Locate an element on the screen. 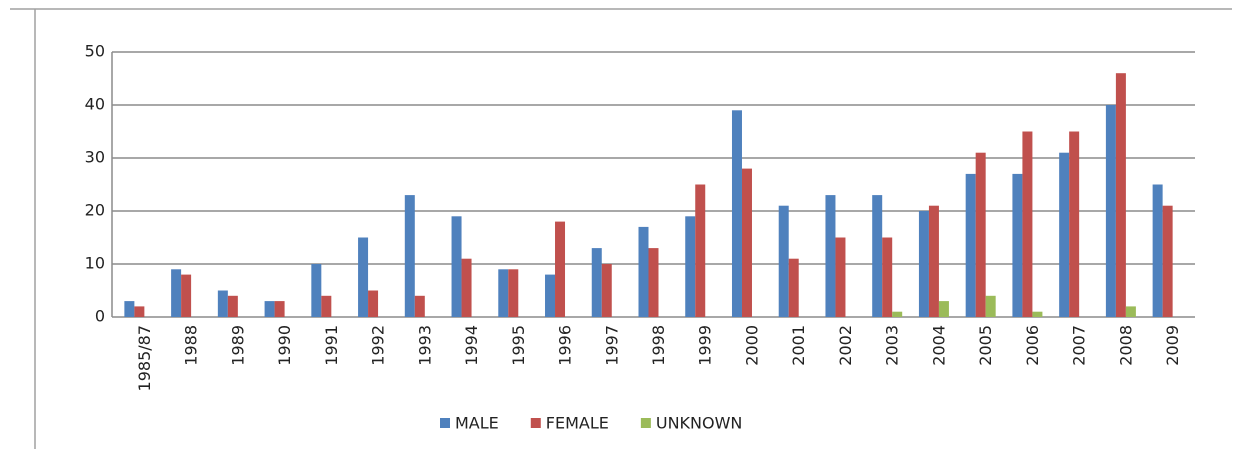 This screenshot has height=449, width=1244. x-tick-label: 2001 is located at coordinates (798, 345).